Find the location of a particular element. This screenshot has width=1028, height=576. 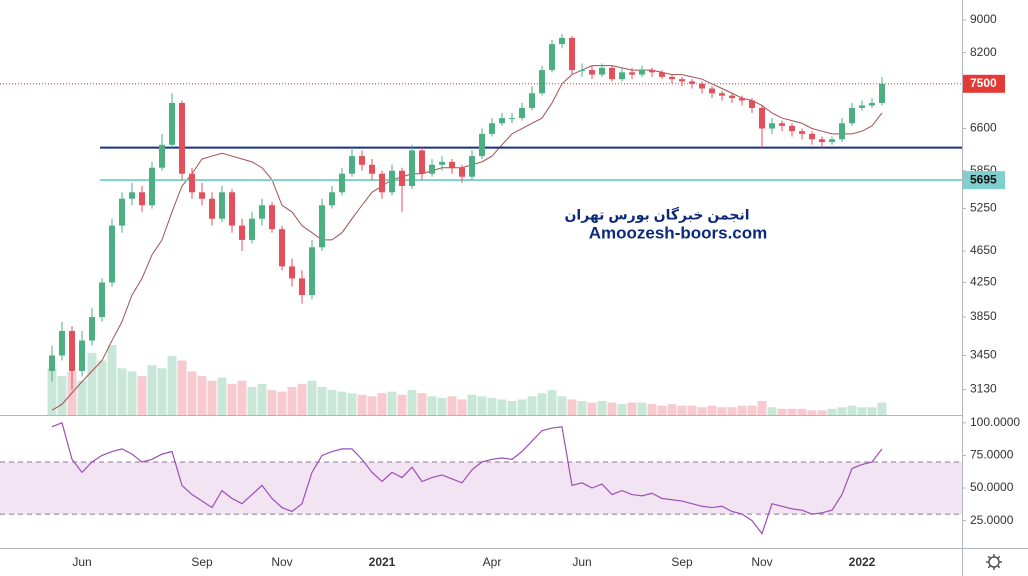

y-tick-label: 4250 is located at coordinates (983, 282).